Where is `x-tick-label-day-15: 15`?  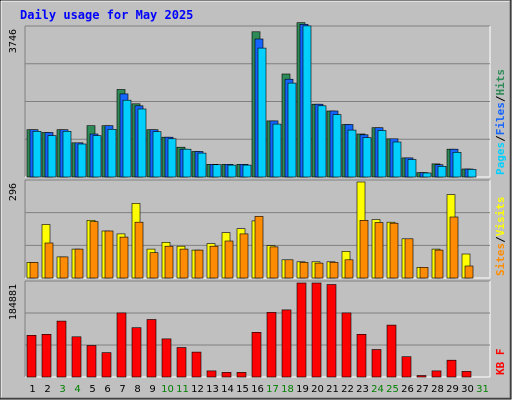
x-tick-label-day-15: 15 is located at coordinates (242, 389).